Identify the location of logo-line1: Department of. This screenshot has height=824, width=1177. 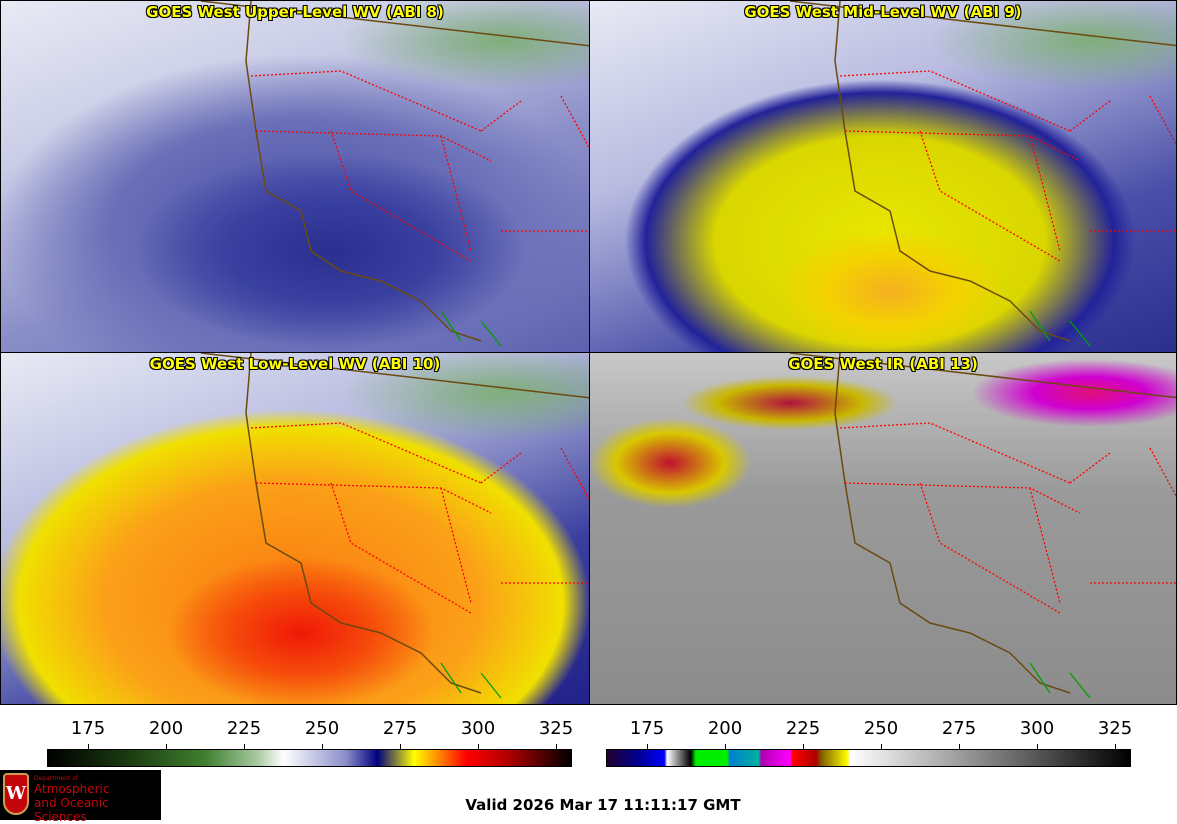
(56, 778).